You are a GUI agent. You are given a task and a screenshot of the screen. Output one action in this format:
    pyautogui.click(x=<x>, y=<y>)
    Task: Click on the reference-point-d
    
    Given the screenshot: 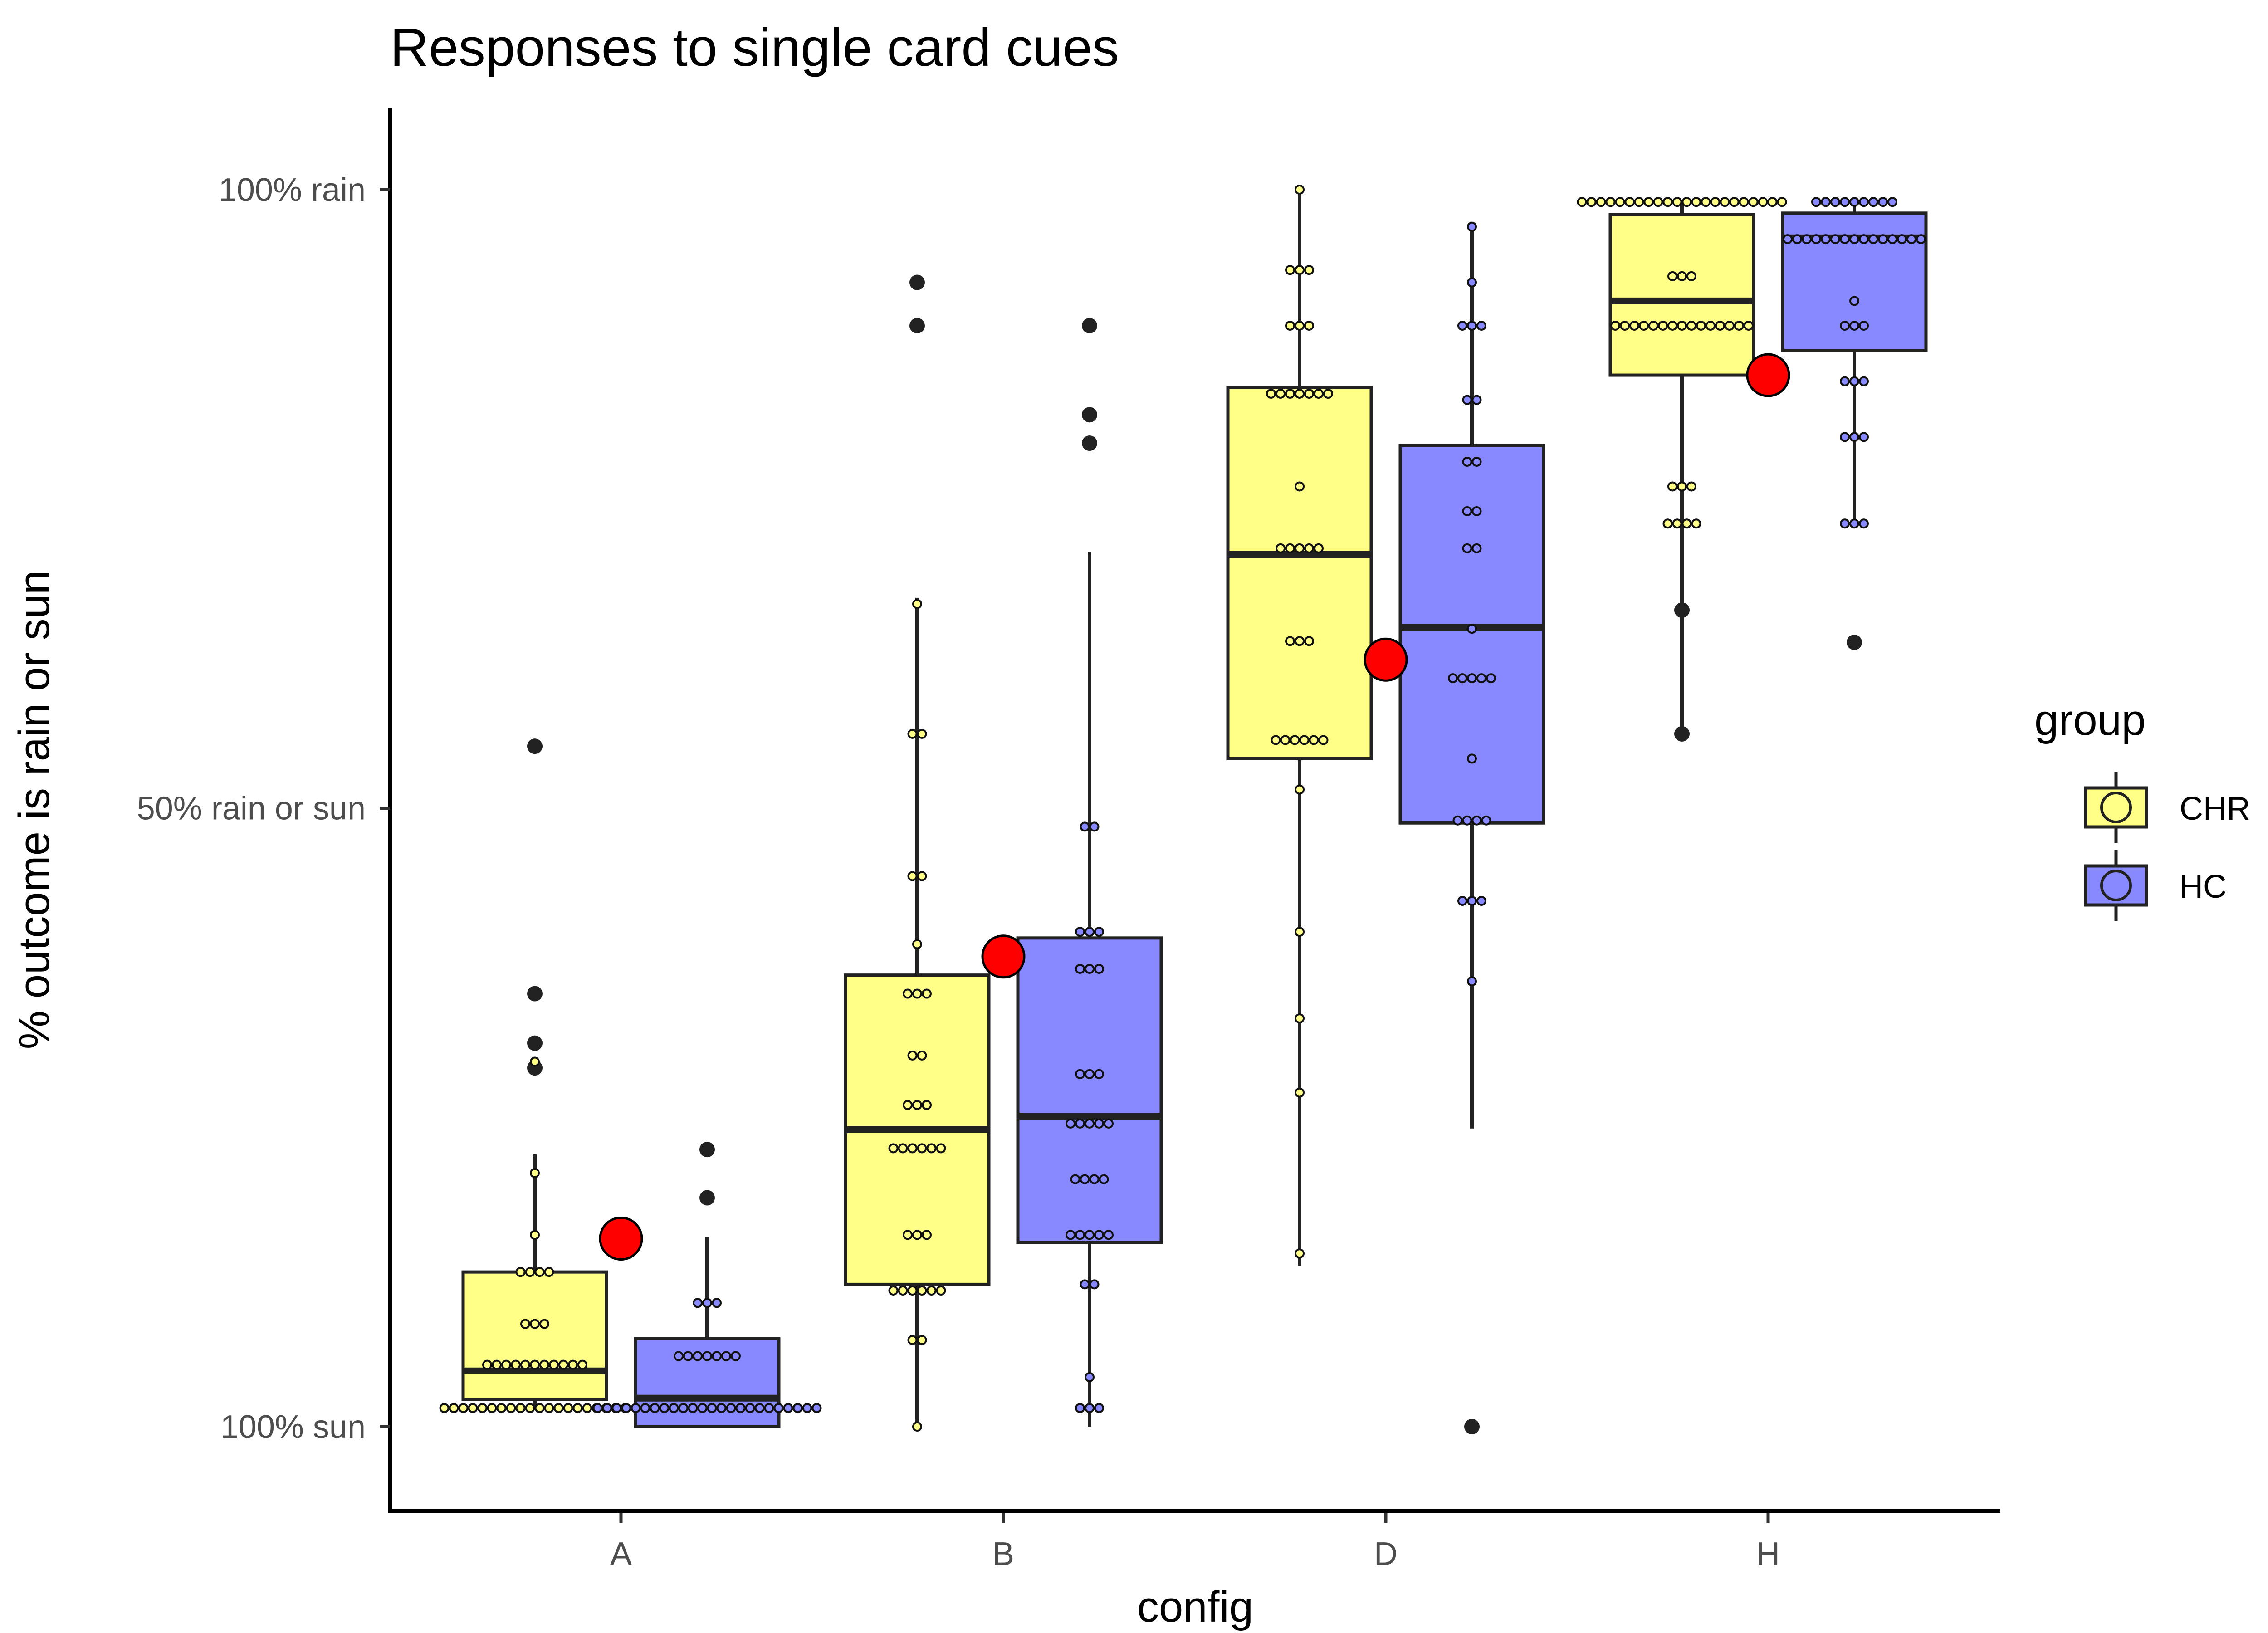 What is the action you would take?
    pyautogui.click(x=1386, y=659)
    